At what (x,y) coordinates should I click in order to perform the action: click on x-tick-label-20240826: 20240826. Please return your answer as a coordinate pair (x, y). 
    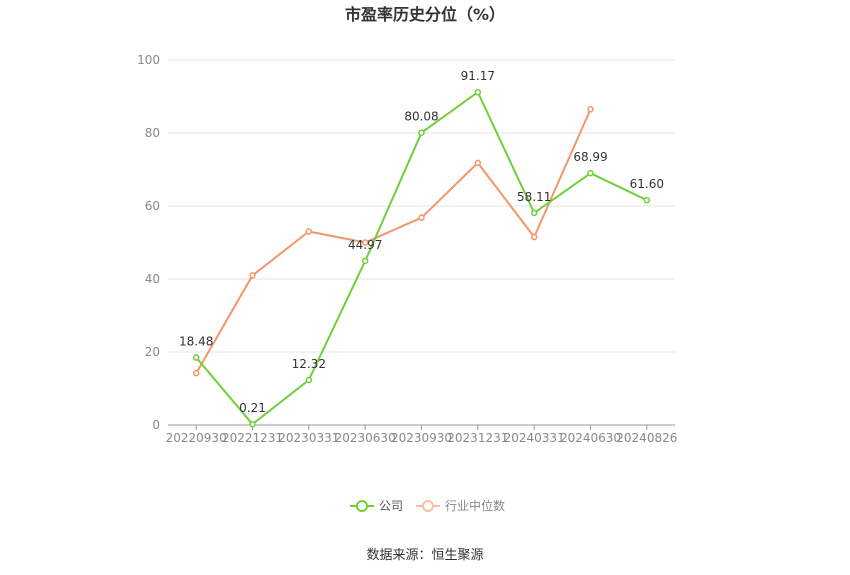
    Looking at the image, I should click on (646, 438).